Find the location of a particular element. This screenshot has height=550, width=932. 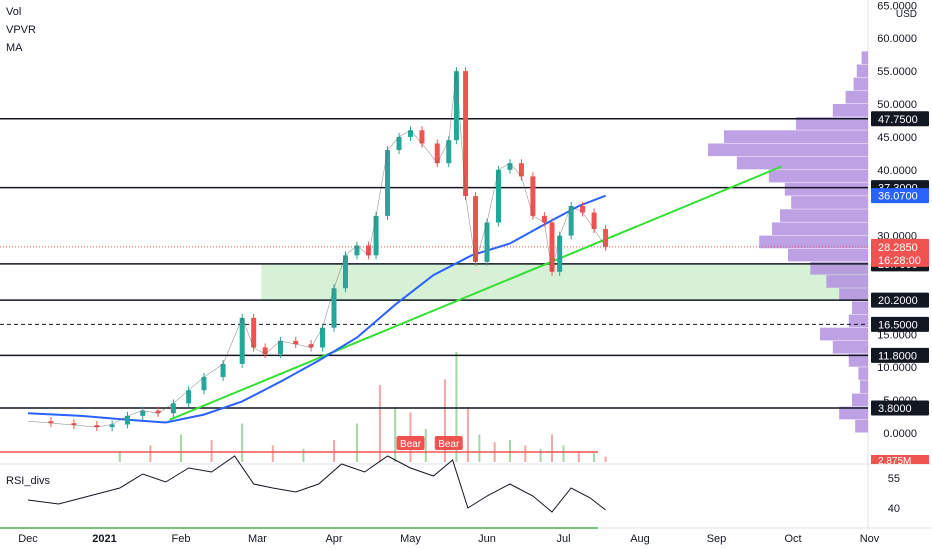

price-tick-label: 40.0000 is located at coordinates (897, 171).